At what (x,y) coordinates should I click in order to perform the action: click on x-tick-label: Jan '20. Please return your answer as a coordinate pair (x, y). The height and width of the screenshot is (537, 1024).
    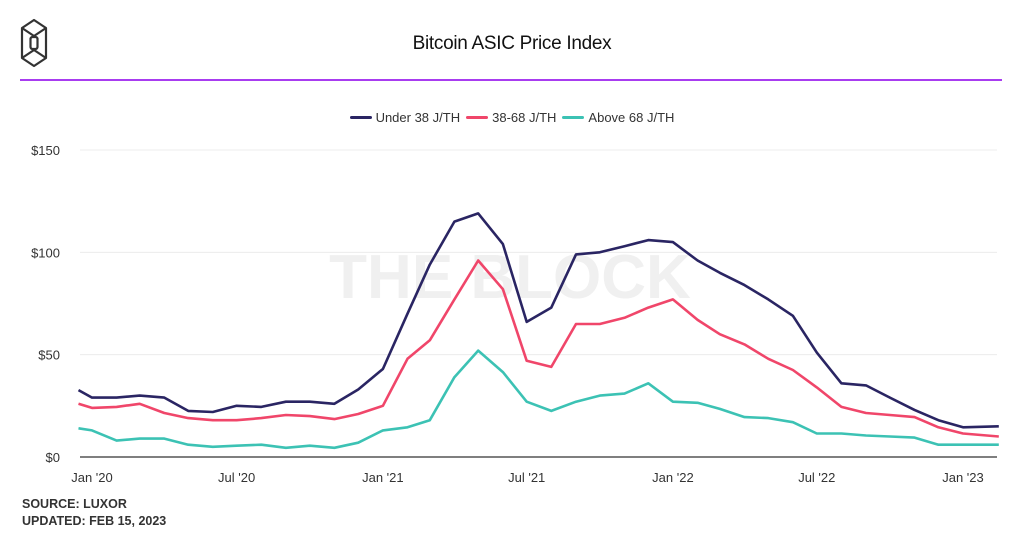
    Looking at the image, I should click on (92, 477).